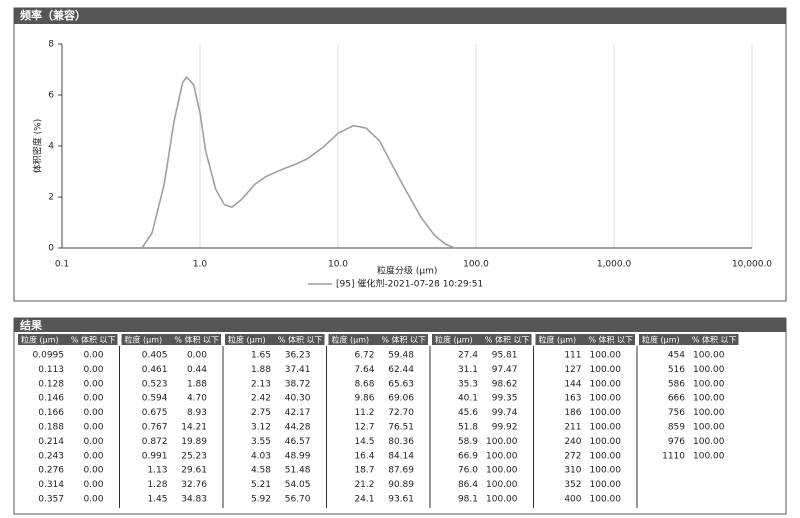 This screenshot has width=800, height=518. What do you see at coordinates (51, 428) in the screenshot?
I see `cell-size: 0.188` at bounding box center [51, 428].